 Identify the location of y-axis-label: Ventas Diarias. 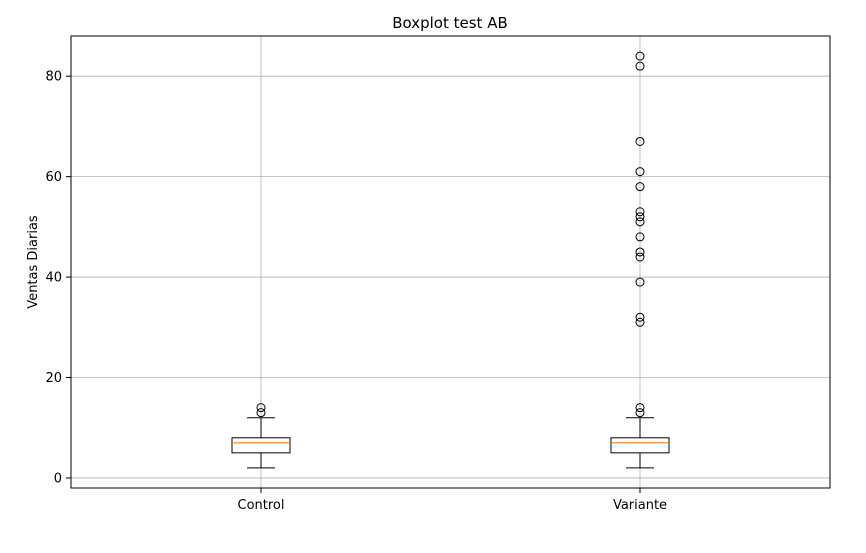
(33, 262).